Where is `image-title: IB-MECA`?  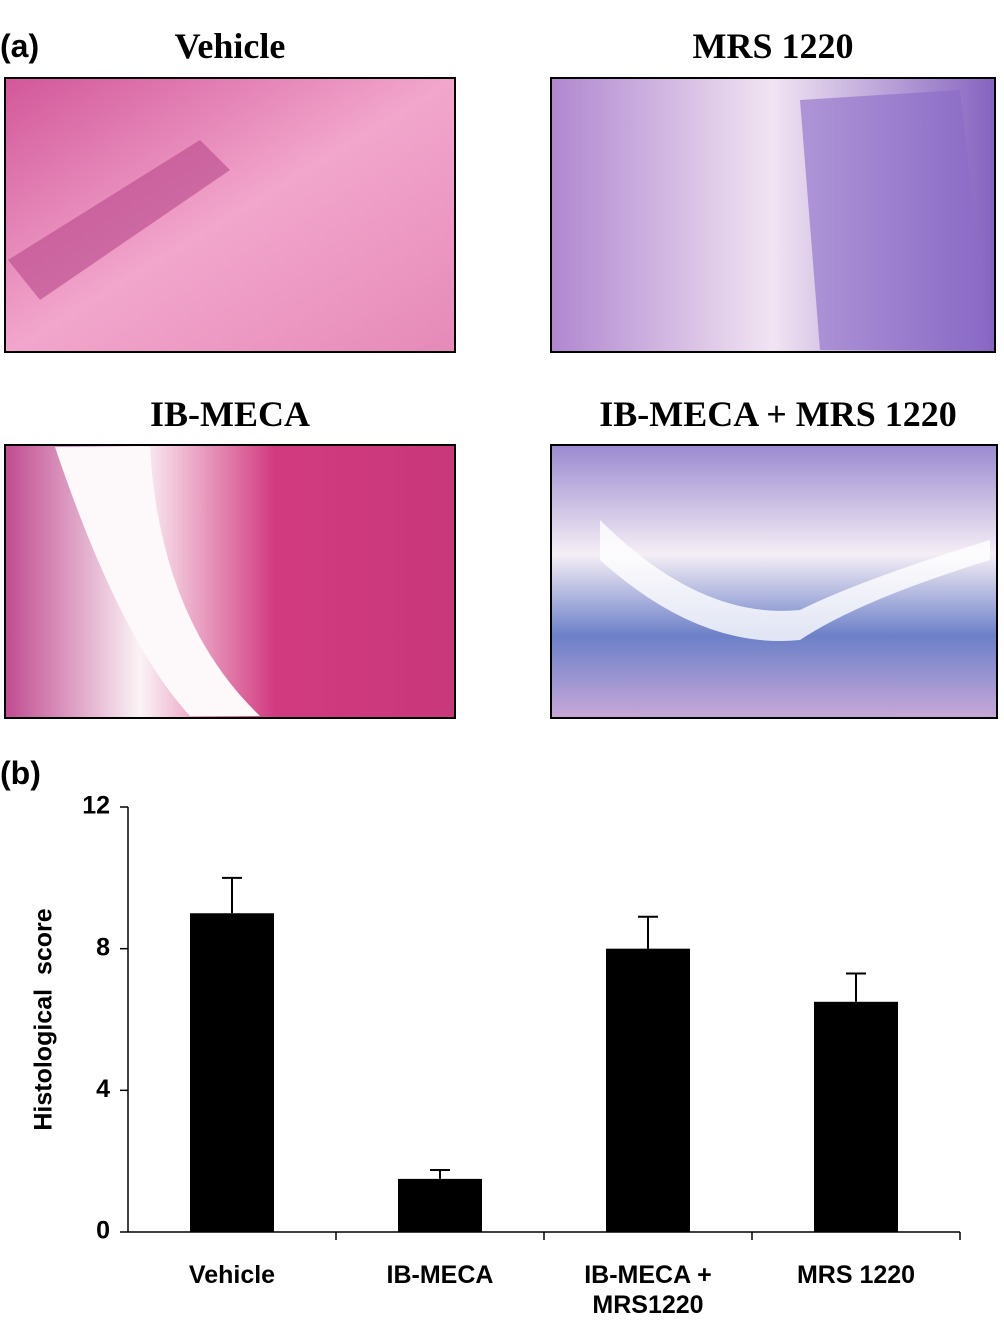
image-title: IB-MECA is located at coordinates (230, 414).